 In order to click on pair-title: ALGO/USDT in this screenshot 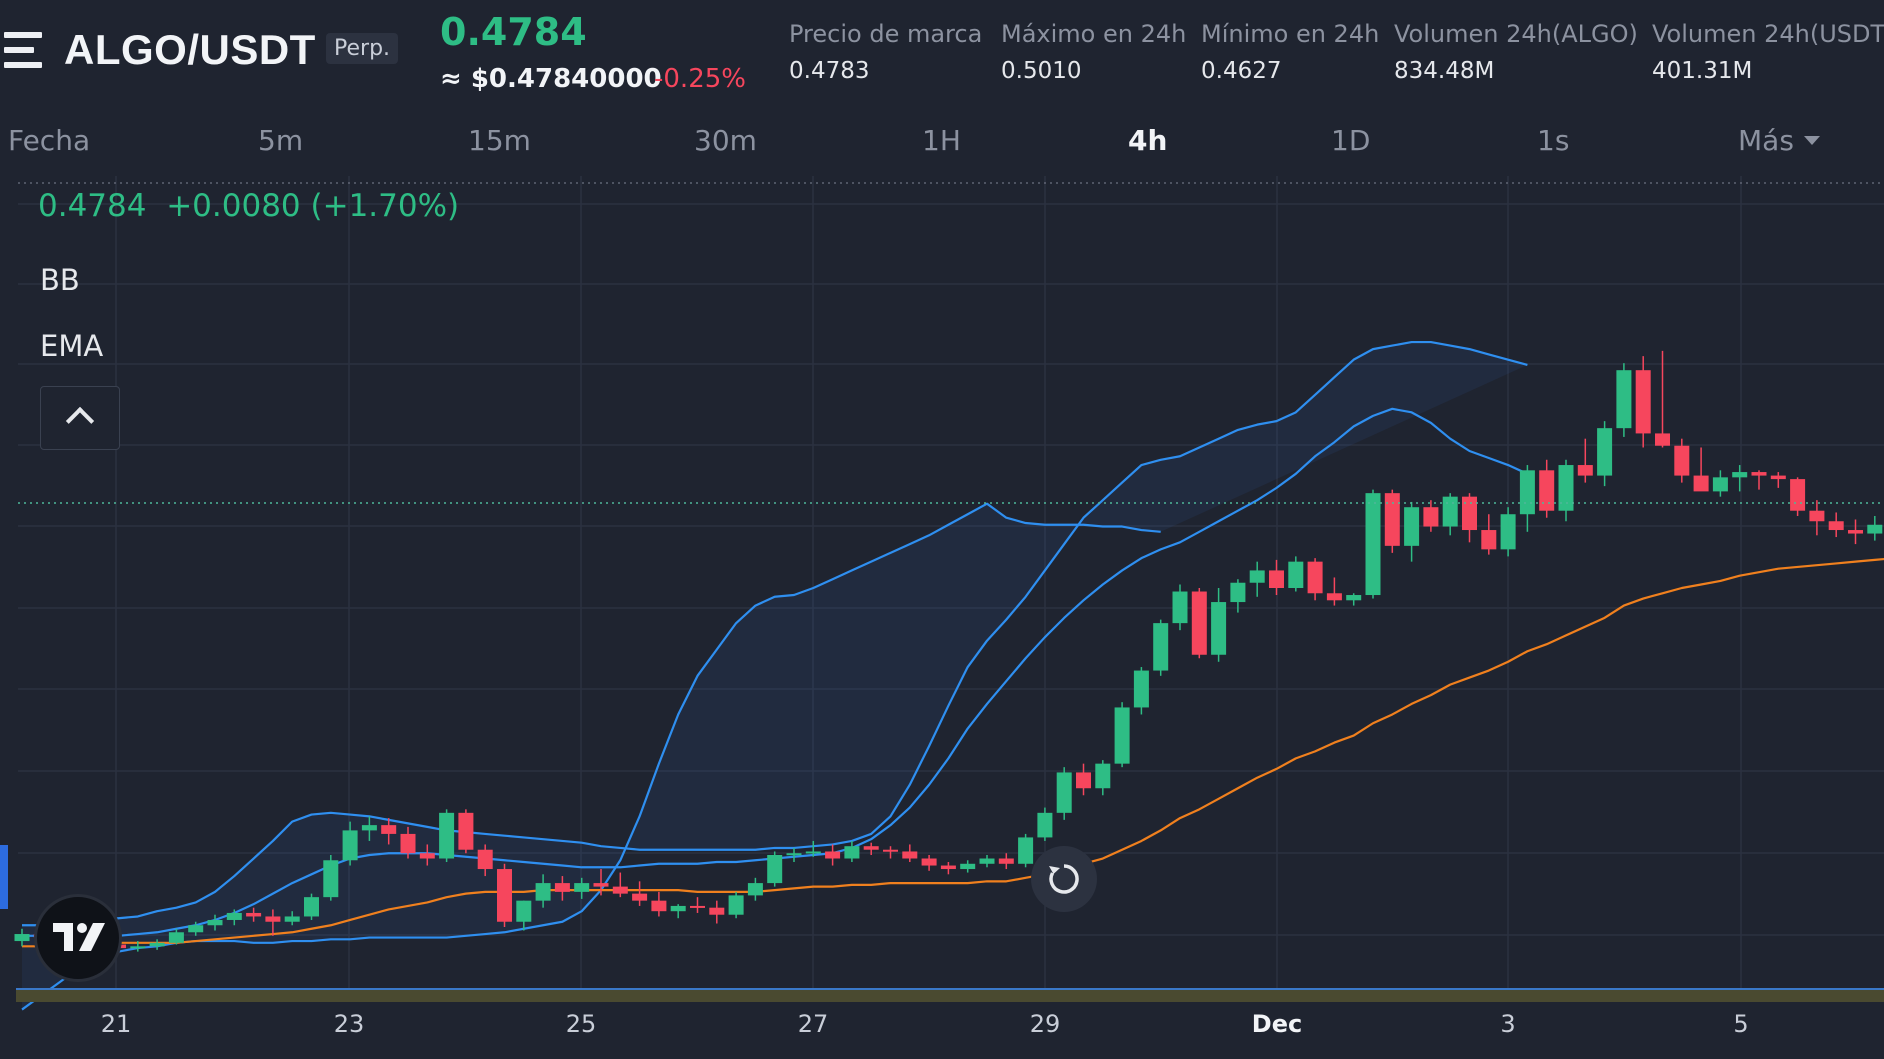, I will do `click(190, 49)`.